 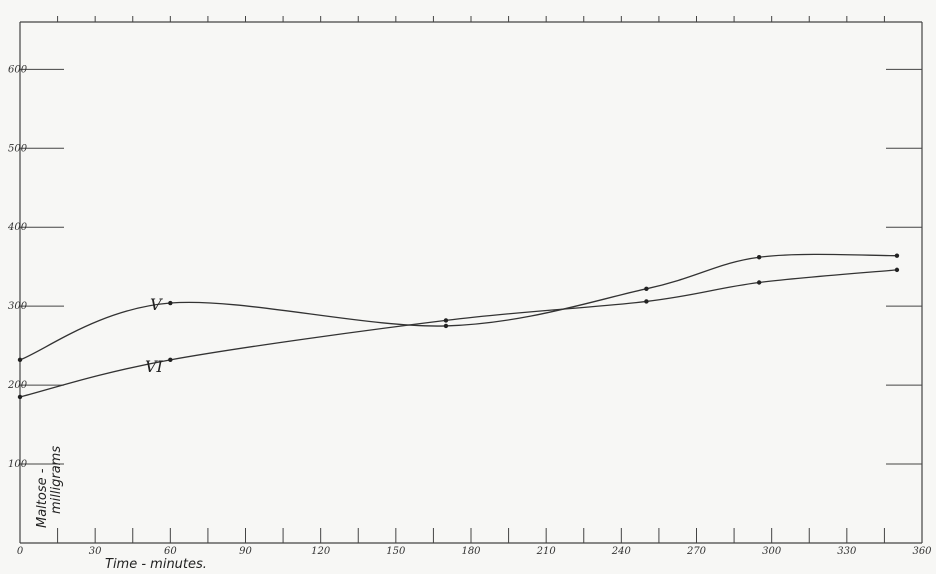 I want to click on y-axis-title-line2: milligrams, so click(x=56, y=480).